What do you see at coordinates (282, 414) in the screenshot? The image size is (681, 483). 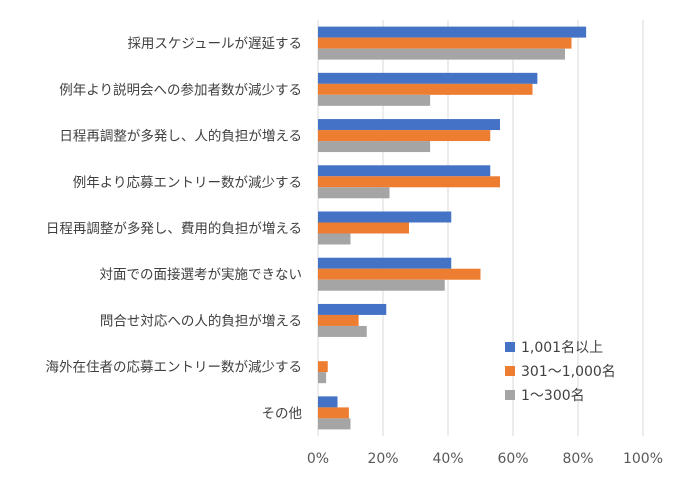 I see `category-label: その他` at bounding box center [282, 414].